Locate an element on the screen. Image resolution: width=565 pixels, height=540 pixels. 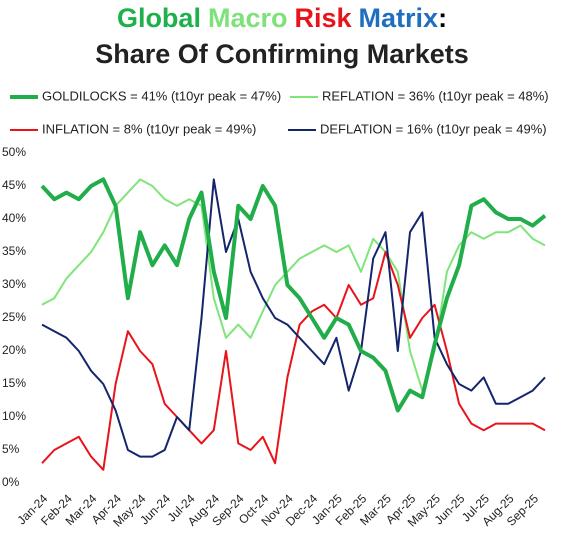
y-tick-label: 10% is located at coordinates (14, 416).